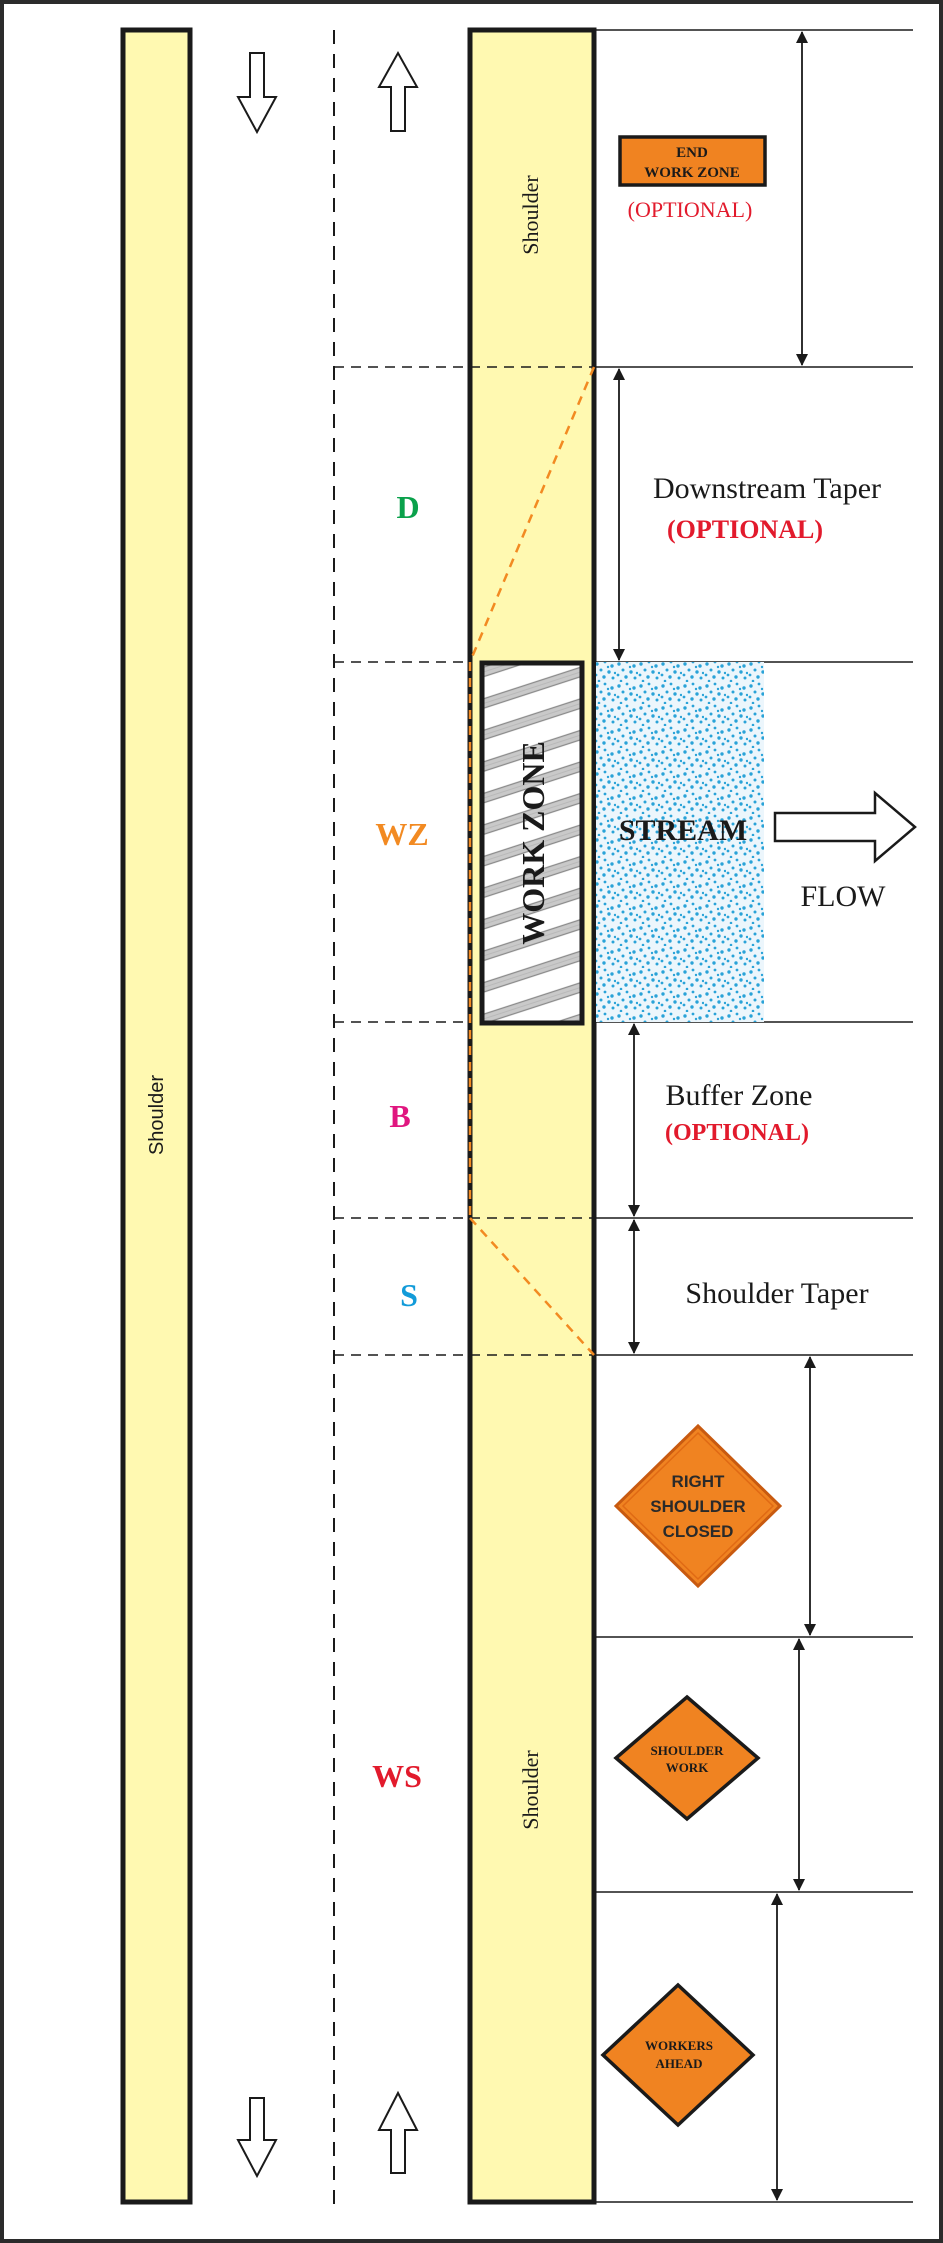  I want to click on end-work-zone-sign: END WORK ZONE, so click(692, 161).